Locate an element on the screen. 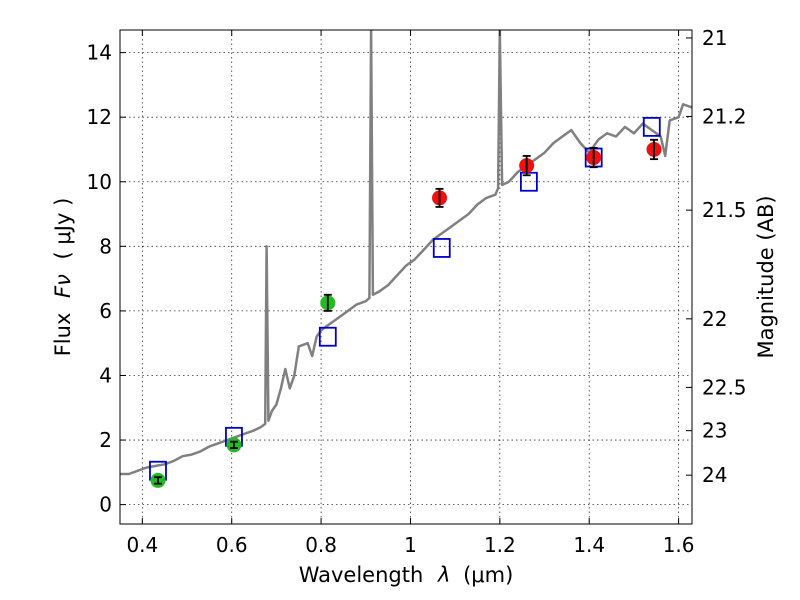 The width and height of the screenshot is (800, 600). y-axis-label-prefix: Flux is located at coordinates (63, 335).